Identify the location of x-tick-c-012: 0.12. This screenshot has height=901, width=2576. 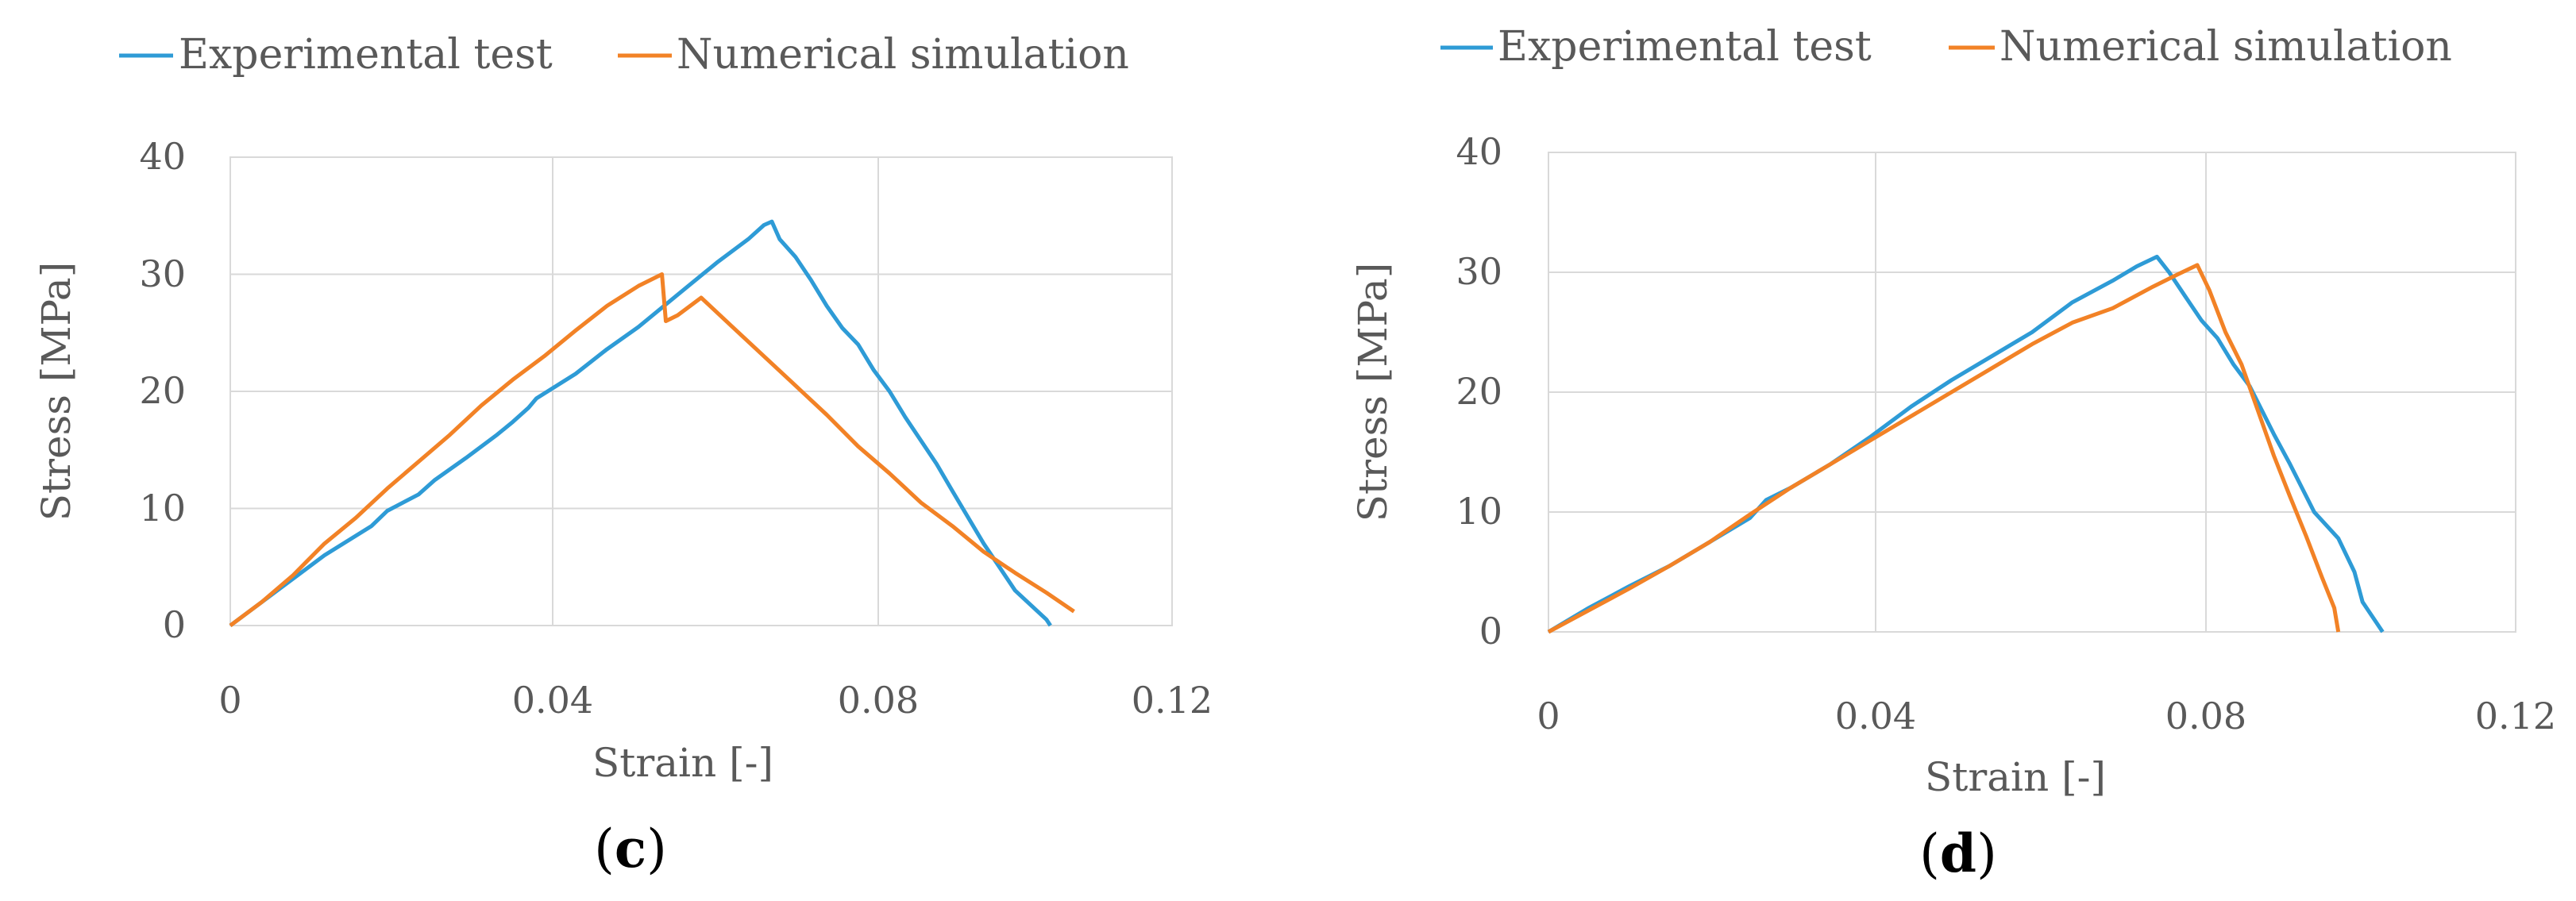
(1172, 700).